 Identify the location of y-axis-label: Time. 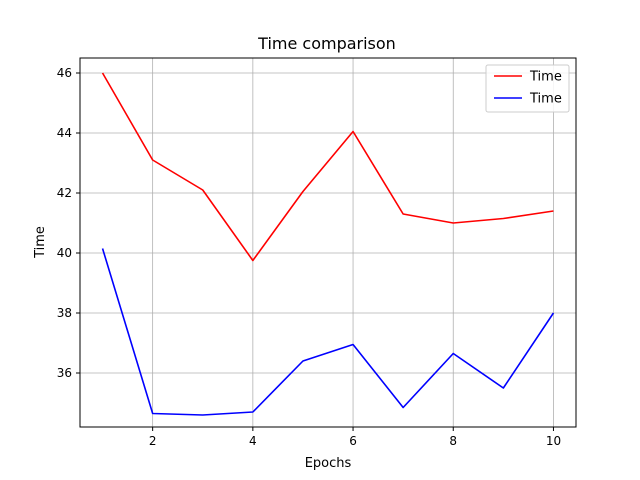
(40, 242).